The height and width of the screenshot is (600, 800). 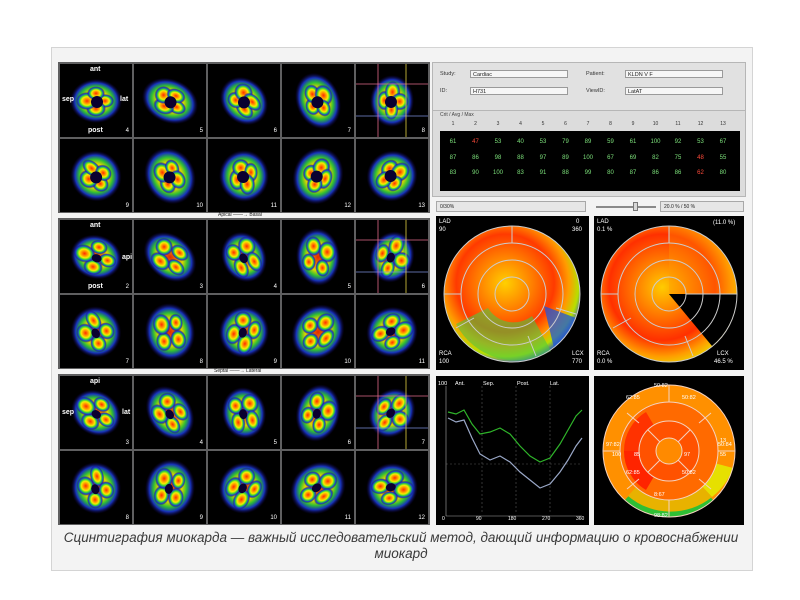 I want to click on bullseye1-top-right-b: 360, so click(x=577, y=230).